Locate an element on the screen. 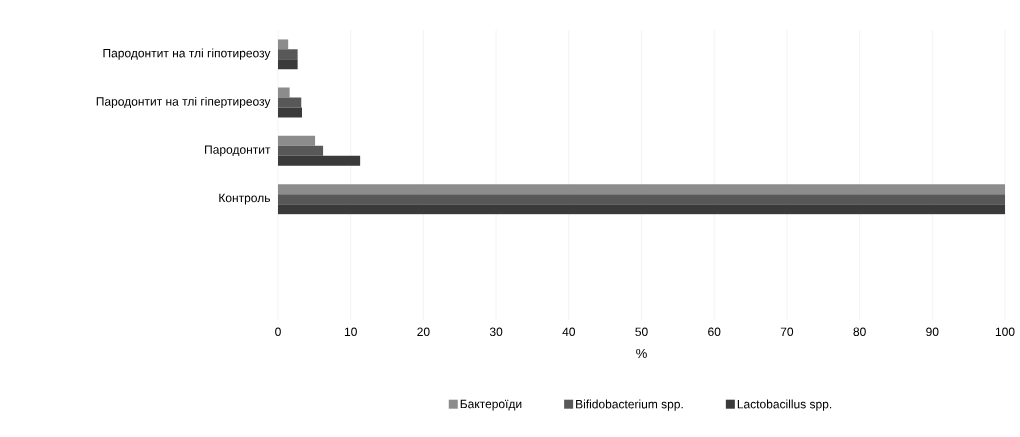 This screenshot has height=437, width=1020. x-axis-title: % is located at coordinates (641, 353).